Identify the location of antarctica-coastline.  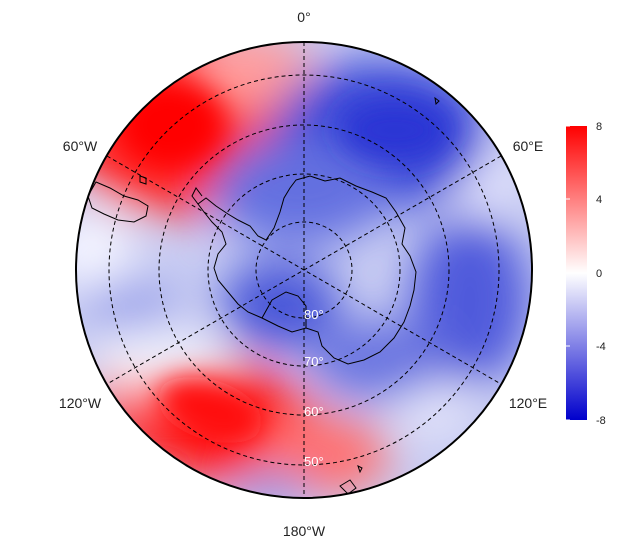
(307, 270).